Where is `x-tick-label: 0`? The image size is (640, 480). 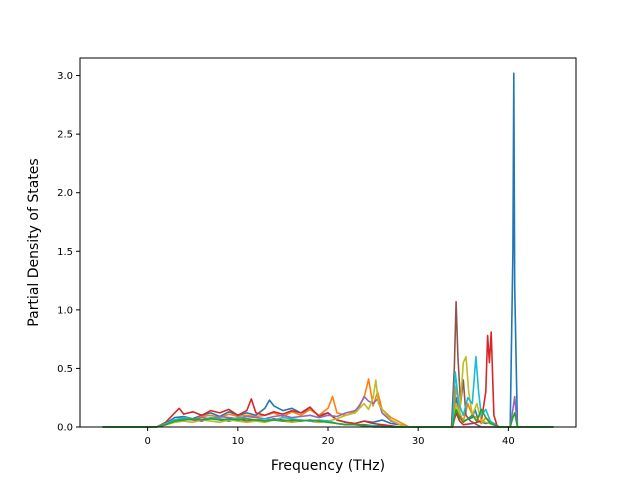 x-tick-label: 0 is located at coordinates (147, 441).